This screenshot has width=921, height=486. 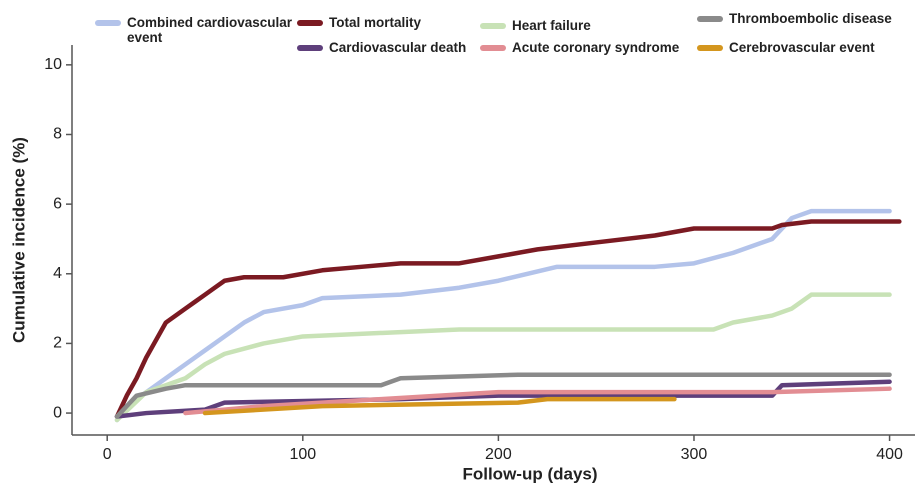 I want to click on y-axis-label: Cumulative incidence (%), so click(x=18, y=240).